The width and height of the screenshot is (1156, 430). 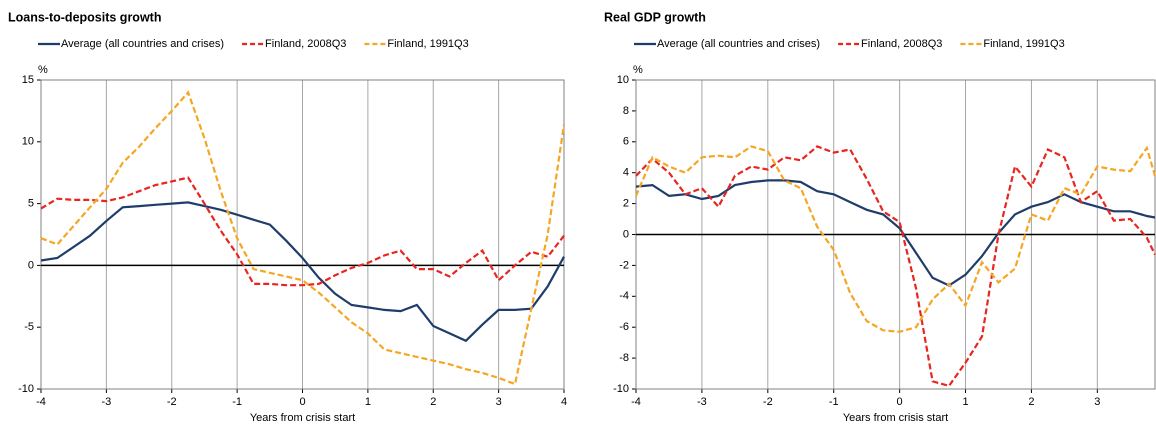 I want to click on y-tick-label: 4, so click(x=626, y=173).